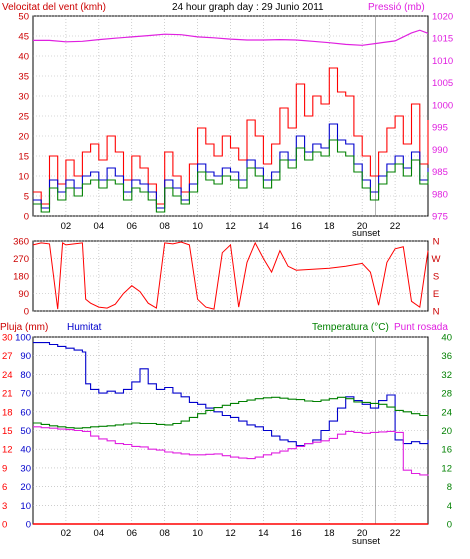 The width and height of the screenshot is (470, 559). I want to click on humidity-tick-label: 90, so click(25, 356).